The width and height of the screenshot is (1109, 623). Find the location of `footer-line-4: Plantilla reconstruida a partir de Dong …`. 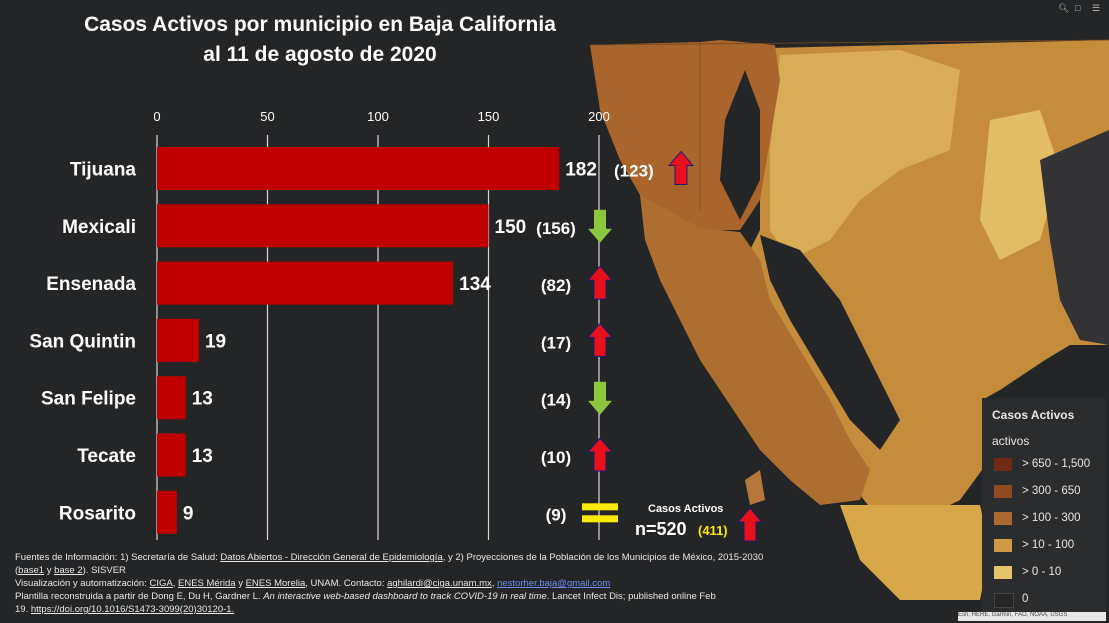

footer-line-4: Plantilla reconstruida a partir de Dong … is located at coordinates (455, 596).